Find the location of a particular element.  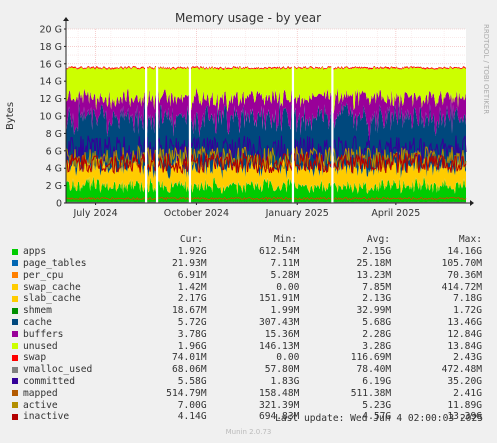

last-update-text: Last update: Wed Jun 4 02:00:03 2025 is located at coordinates (379, 418).